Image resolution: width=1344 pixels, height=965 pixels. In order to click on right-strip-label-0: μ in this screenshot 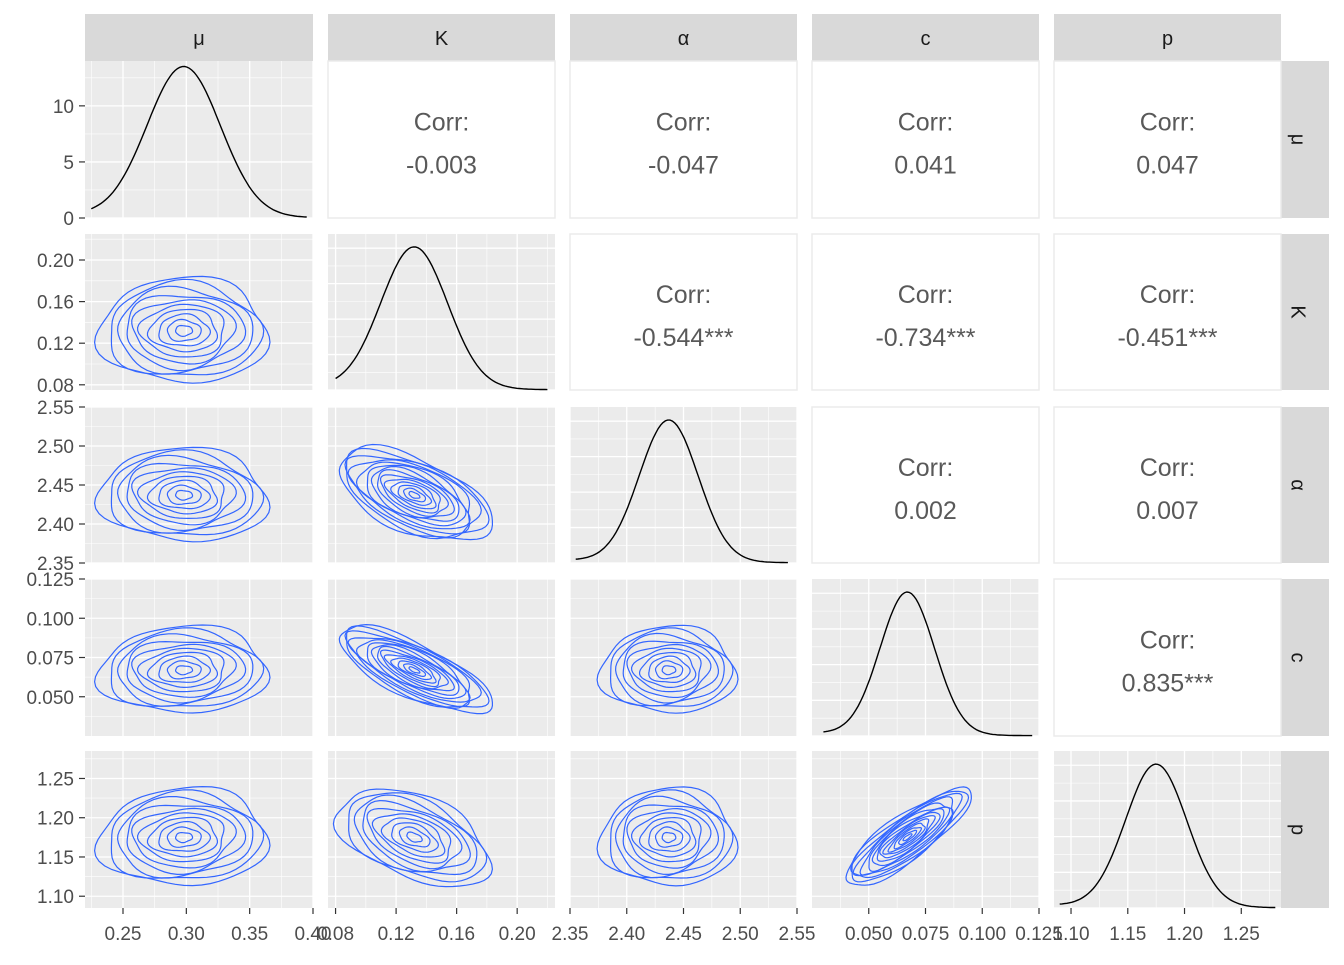, I will do `click(1298, 140)`.